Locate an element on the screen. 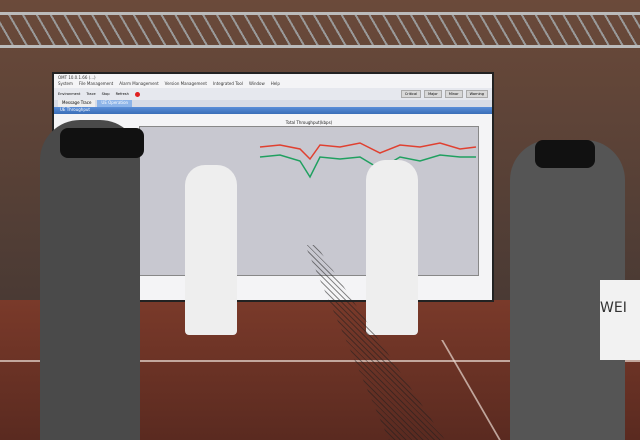 This screenshot has width=640, height=440. major-button: Major is located at coordinates (433, 94).